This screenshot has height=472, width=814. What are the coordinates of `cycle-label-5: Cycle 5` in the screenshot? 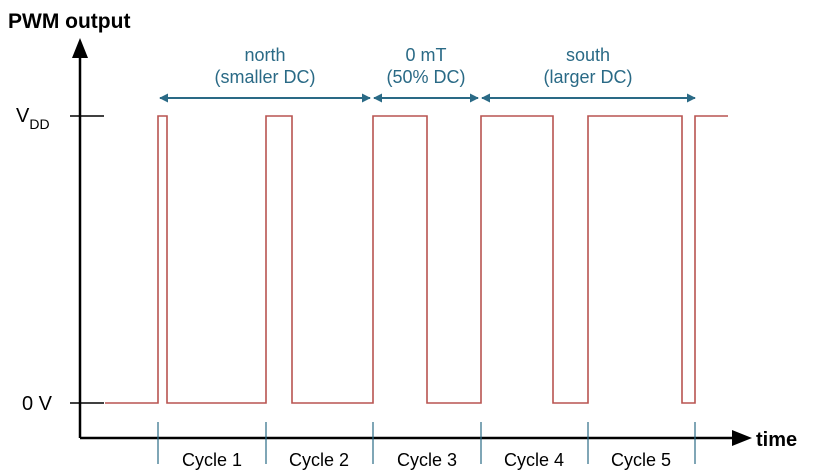 It's located at (641, 460).